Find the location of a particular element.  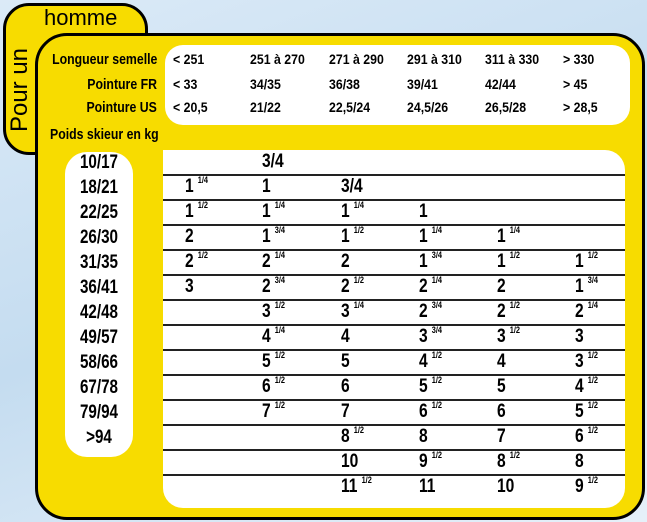

header-cell: 21/22 is located at coordinates (265, 107).